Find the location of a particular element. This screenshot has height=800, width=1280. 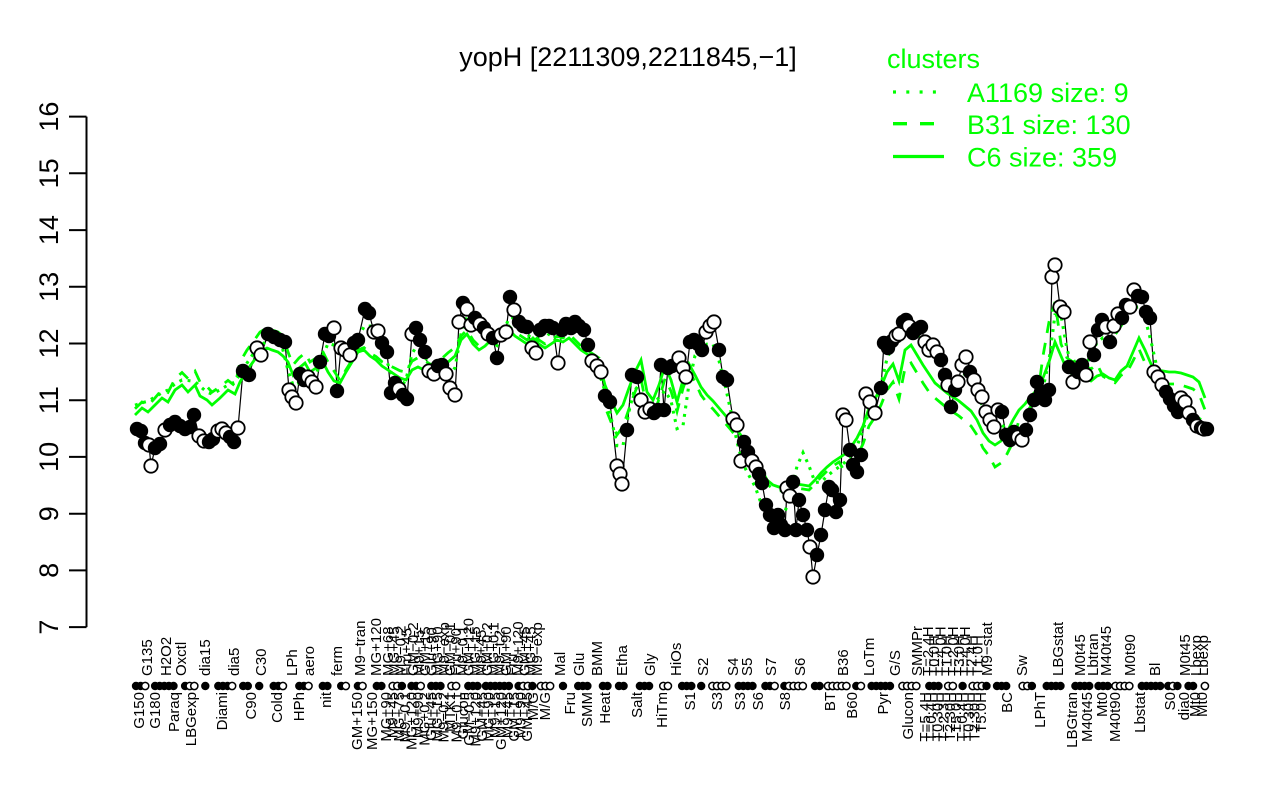

svg-text: T2.30H is located at coordinates (975, 716).